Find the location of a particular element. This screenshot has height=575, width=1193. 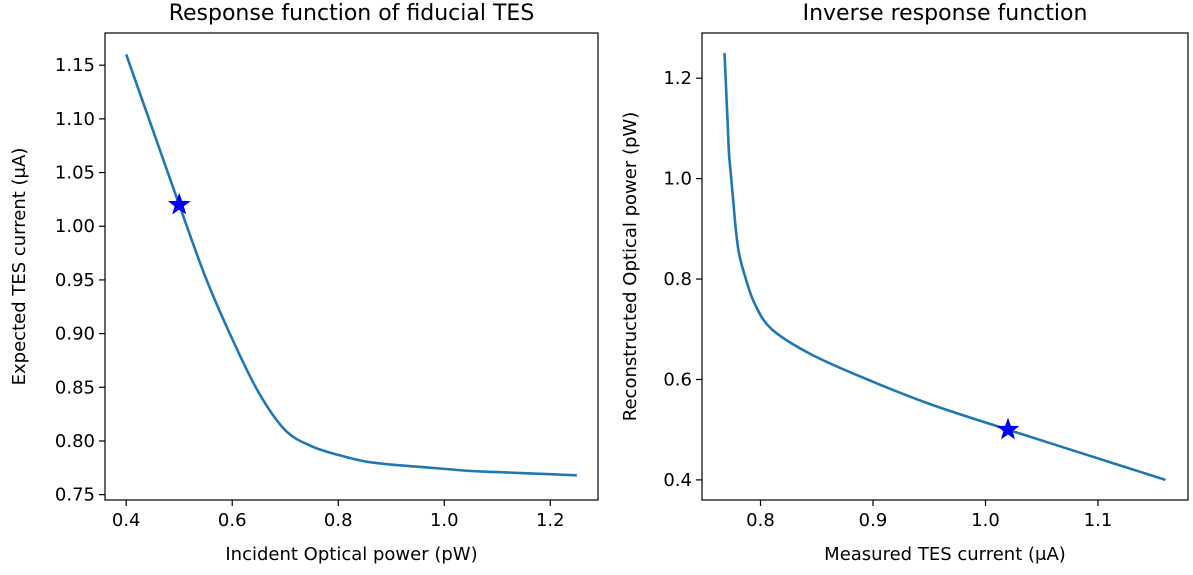

y-tick-label: 0.75 is located at coordinates (75, 495).